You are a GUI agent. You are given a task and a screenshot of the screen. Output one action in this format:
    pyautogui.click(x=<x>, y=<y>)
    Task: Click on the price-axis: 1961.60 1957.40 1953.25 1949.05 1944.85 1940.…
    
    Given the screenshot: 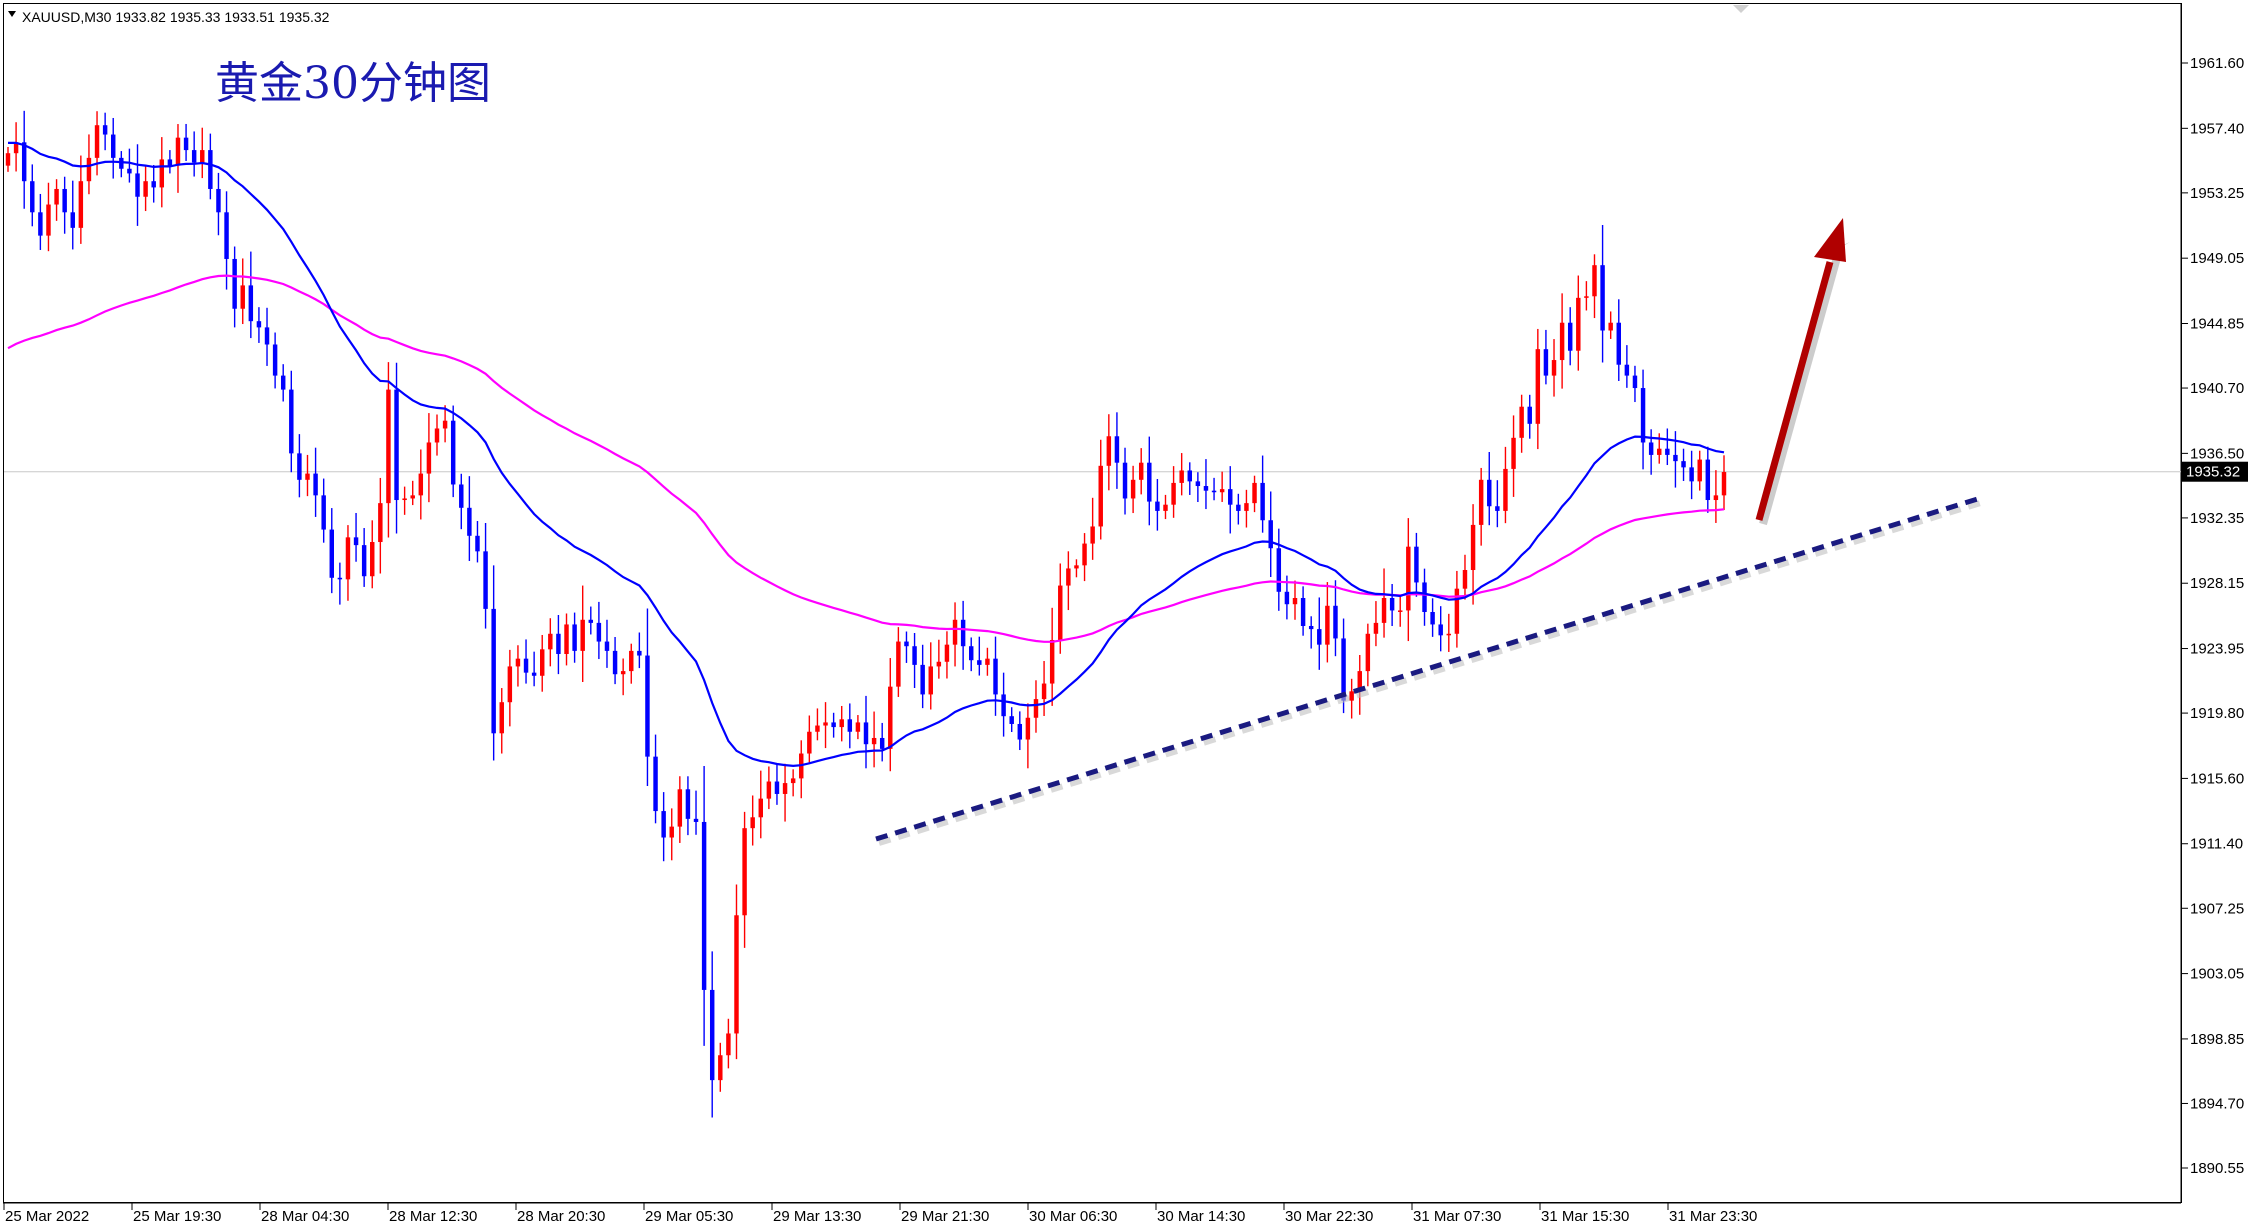 What is the action you would take?
    pyautogui.click(x=2212, y=616)
    